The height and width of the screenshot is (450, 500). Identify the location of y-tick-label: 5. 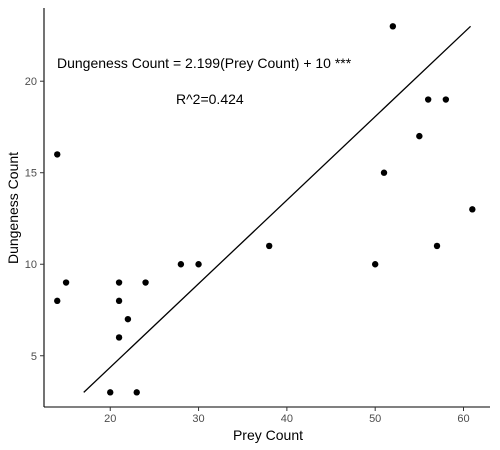
(34, 357).